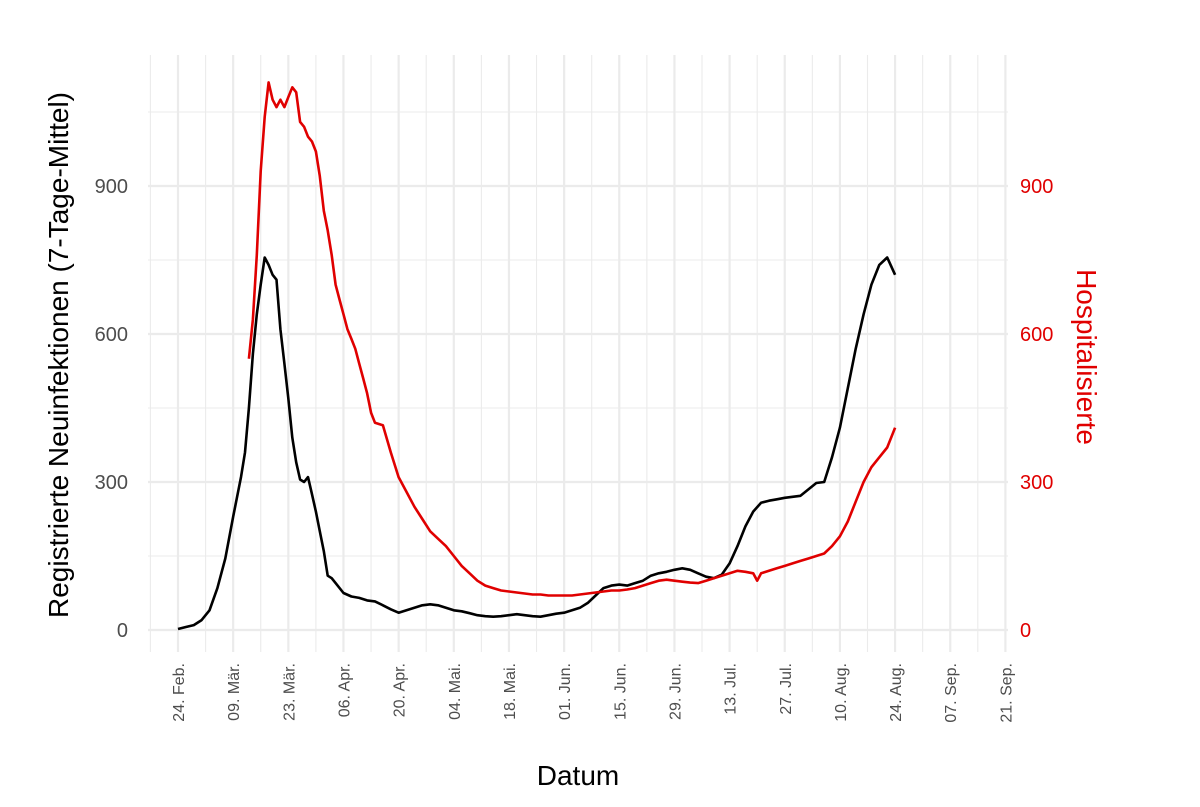  What do you see at coordinates (111, 409) in the screenshot?
I see `y-axis-left-ticks: 0 300 600 900` at bounding box center [111, 409].